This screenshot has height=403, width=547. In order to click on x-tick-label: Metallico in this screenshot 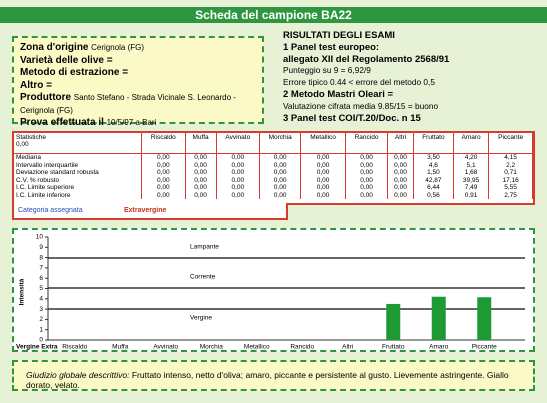, I will do `click(257, 347)`.